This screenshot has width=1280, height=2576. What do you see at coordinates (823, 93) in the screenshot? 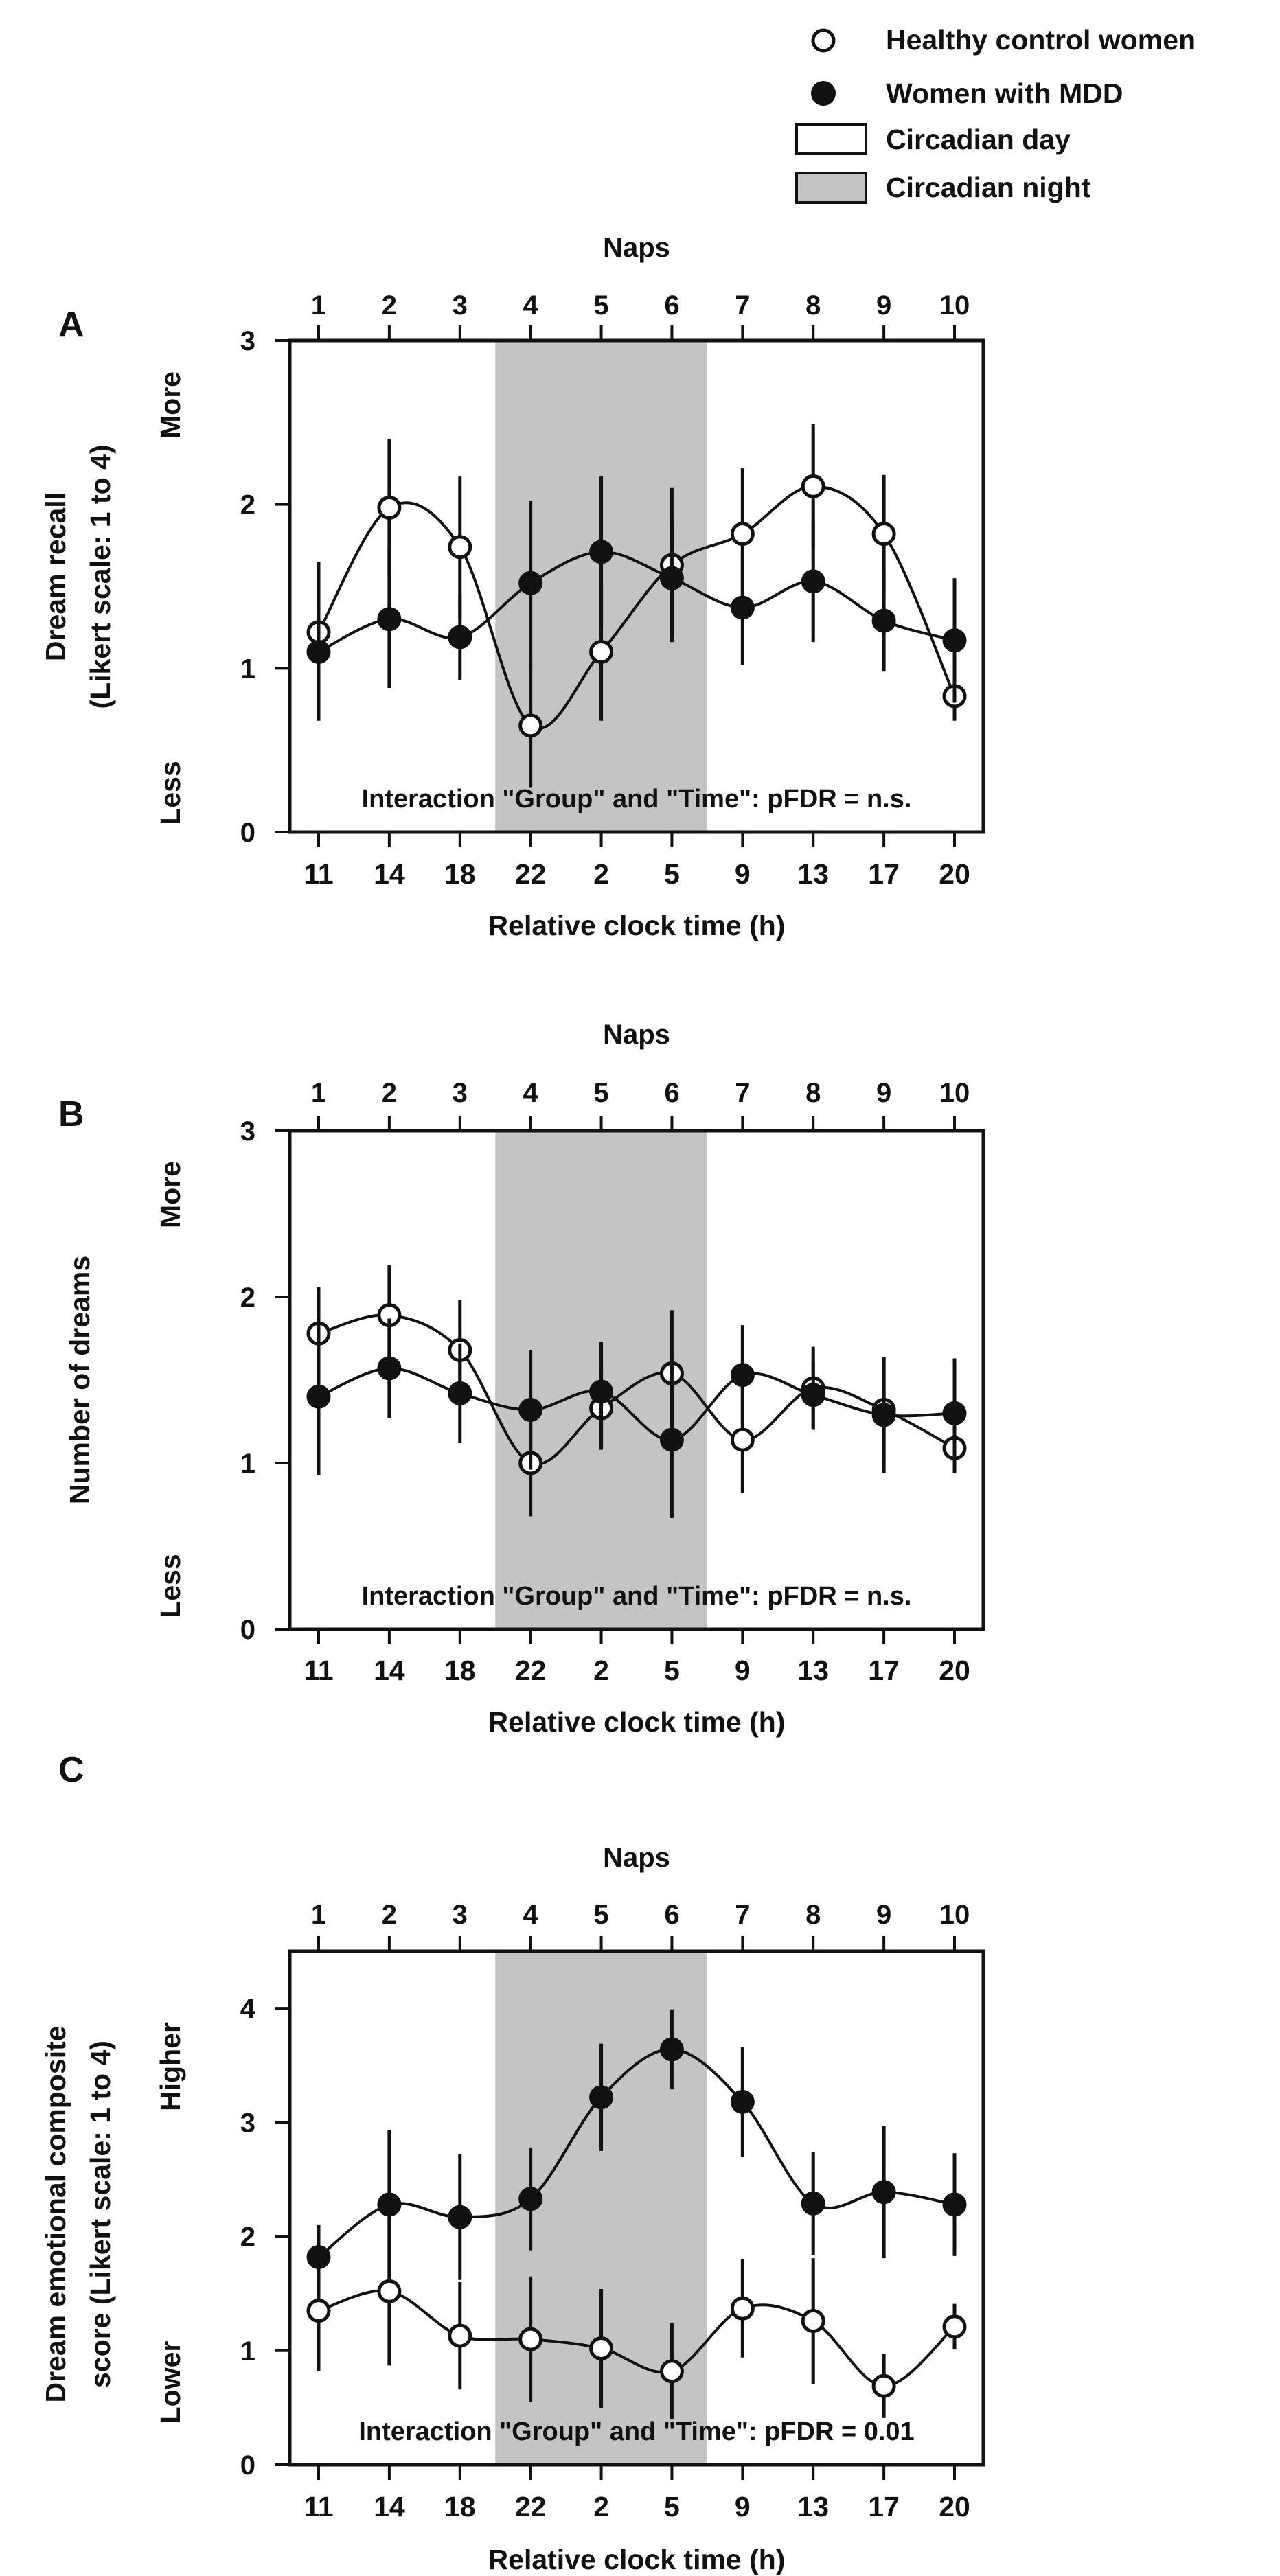
I see `legend-marker-mdd` at bounding box center [823, 93].